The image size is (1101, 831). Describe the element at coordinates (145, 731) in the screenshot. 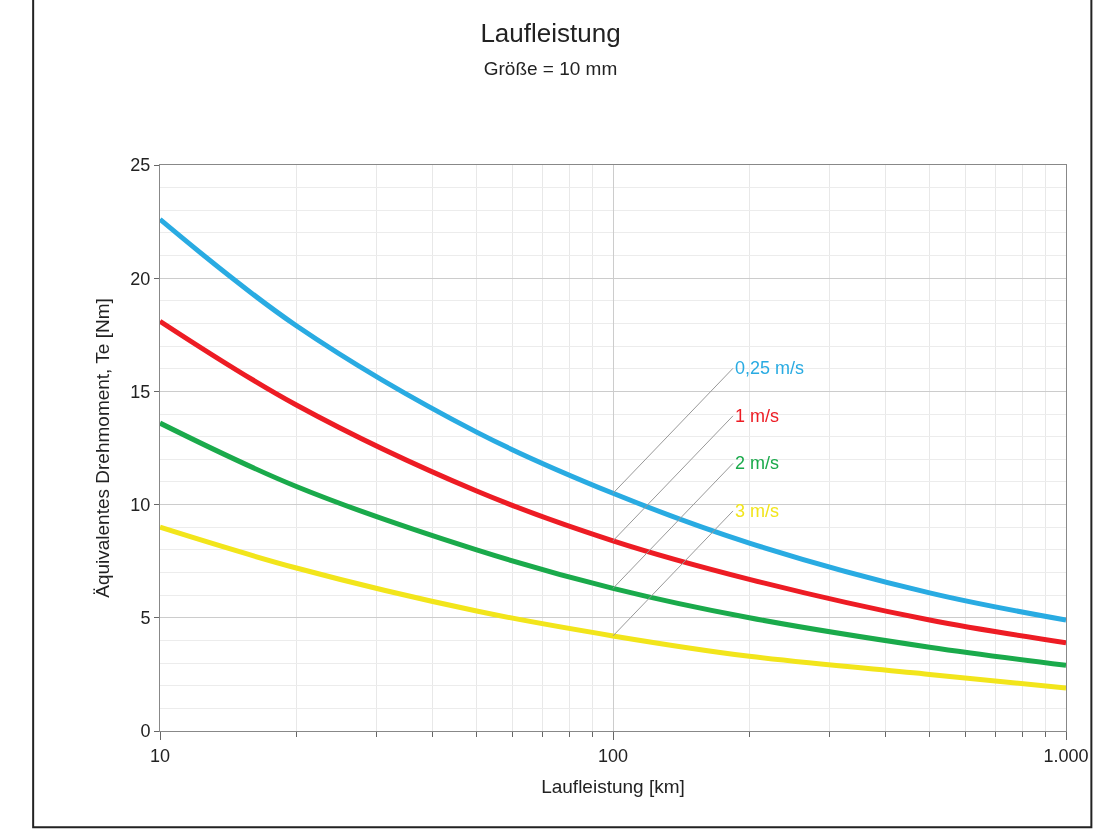

I see `y-tick-label: 0` at that location.